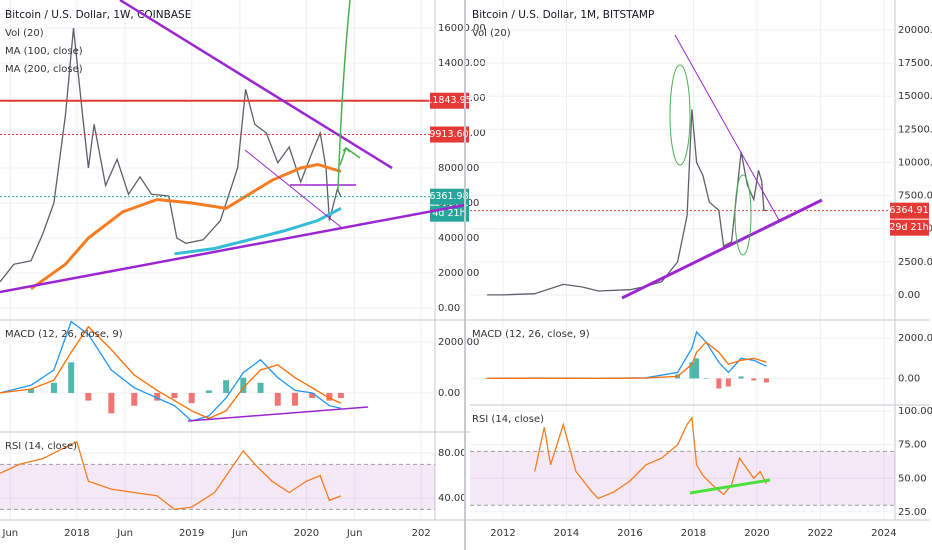 This screenshot has width=932, height=550. I want to click on y-tick-label: 50.00, so click(912, 478).